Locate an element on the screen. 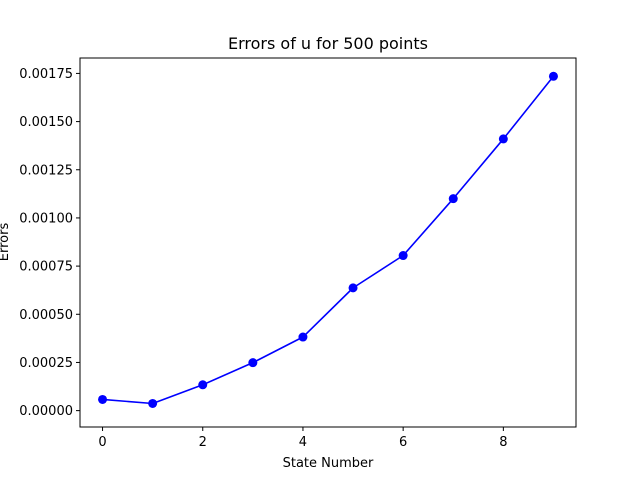  x-tick-label: 4 is located at coordinates (303, 442).